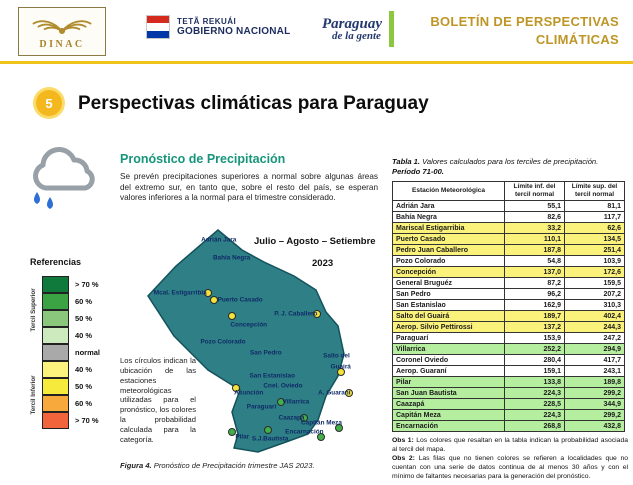 The image size is (633, 485). I want to click on column-header-inf: Límite inf. del tercil normal, so click(534, 191).